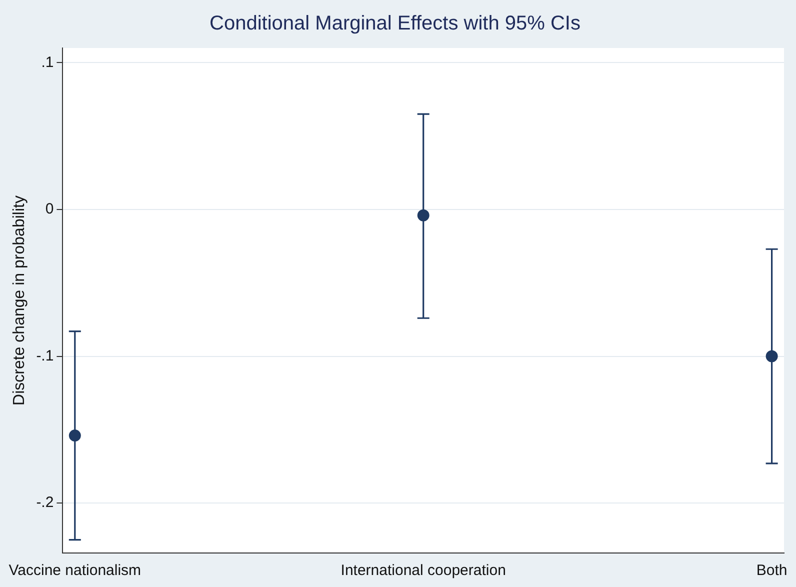 The height and width of the screenshot is (587, 796). Describe the element at coordinates (19, 301) in the screenshot. I see `y-axis-title: Discrete change in probability` at that location.